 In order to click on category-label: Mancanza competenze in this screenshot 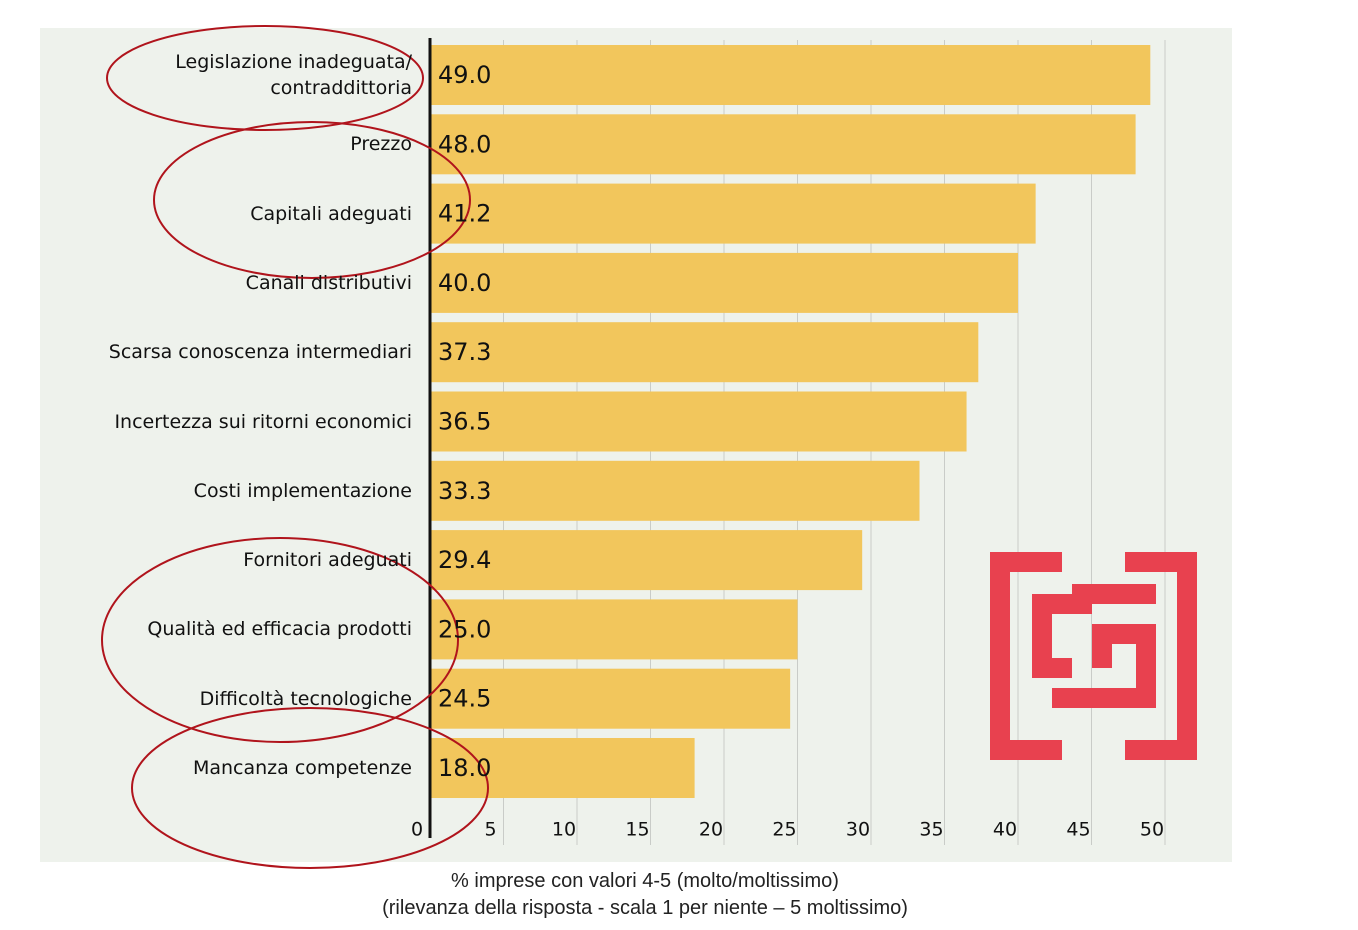, I will do `click(302, 768)`.